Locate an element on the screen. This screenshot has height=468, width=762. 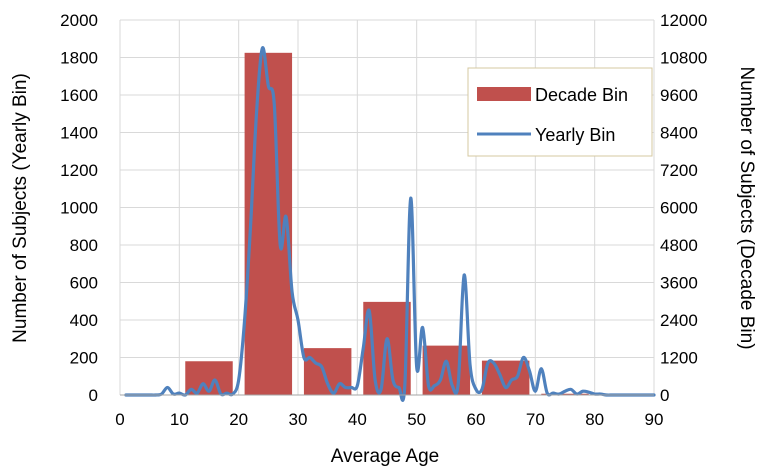
y-left-axis-title: Number of Subjects (Yearly Bin) is located at coordinates (20, 208).